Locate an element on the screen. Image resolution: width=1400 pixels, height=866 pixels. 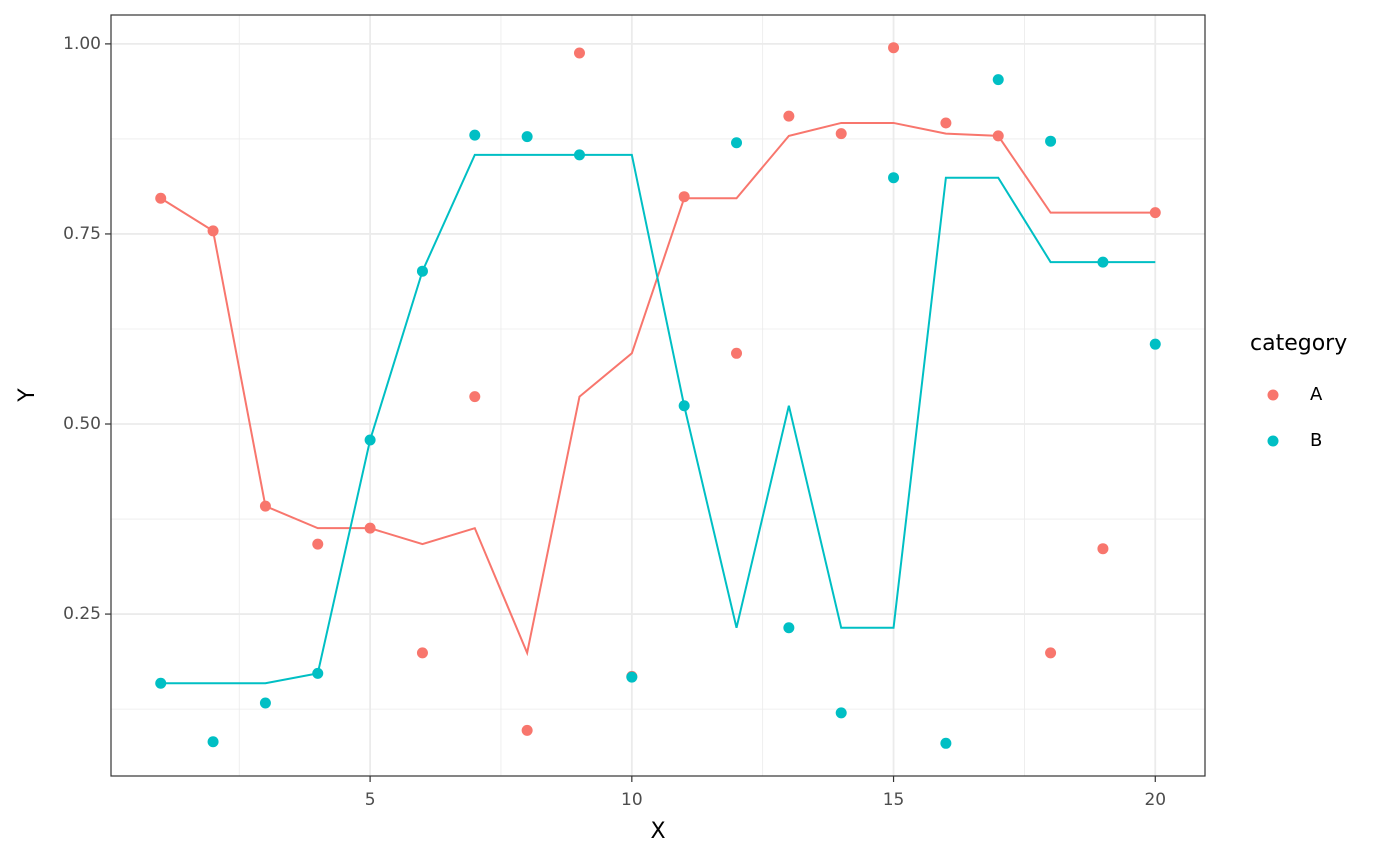
y-tick-label: 0.25 is located at coordinates (82, 614).